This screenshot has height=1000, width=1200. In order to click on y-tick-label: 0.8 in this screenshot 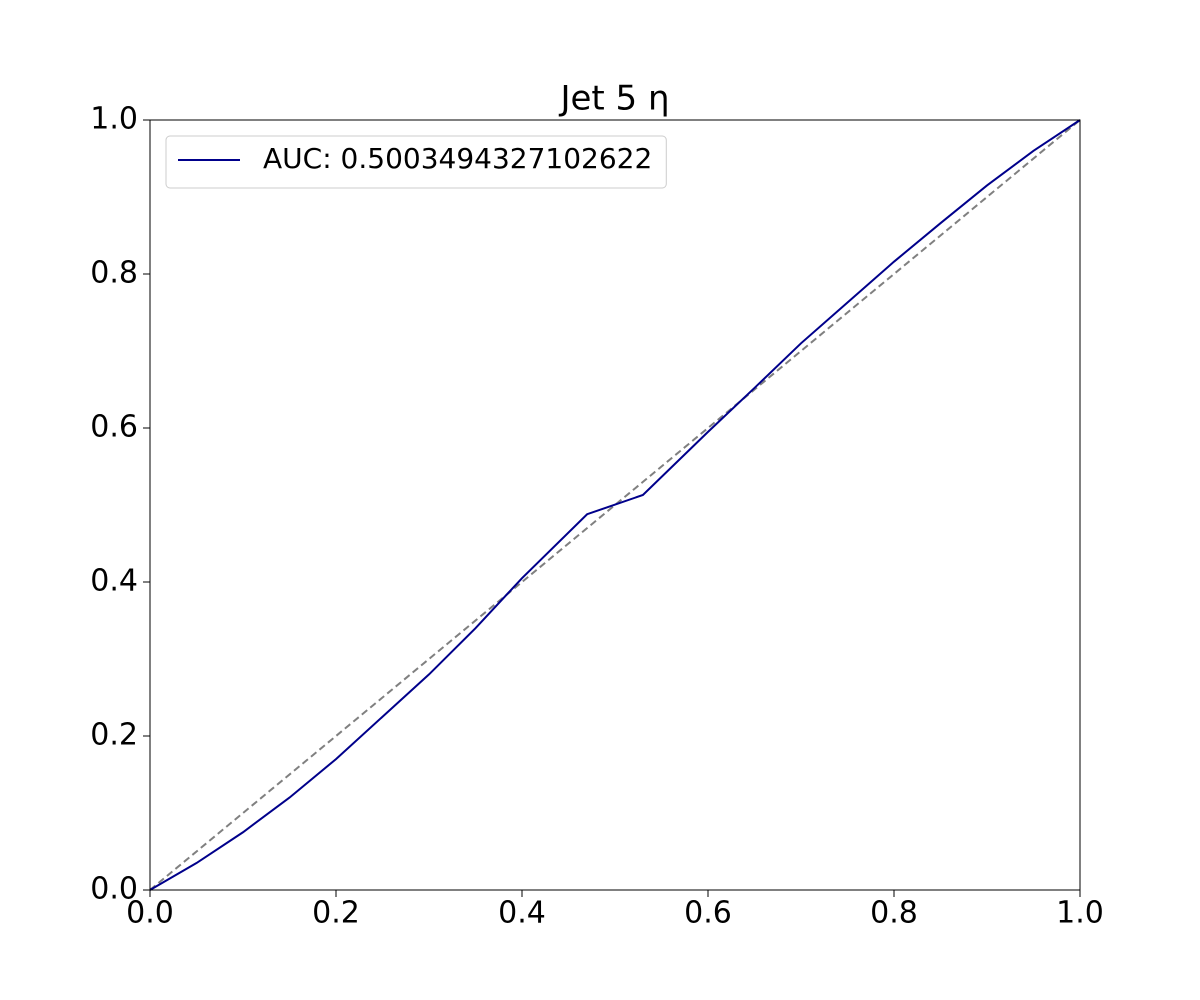, I will do `click(114, 273)`.